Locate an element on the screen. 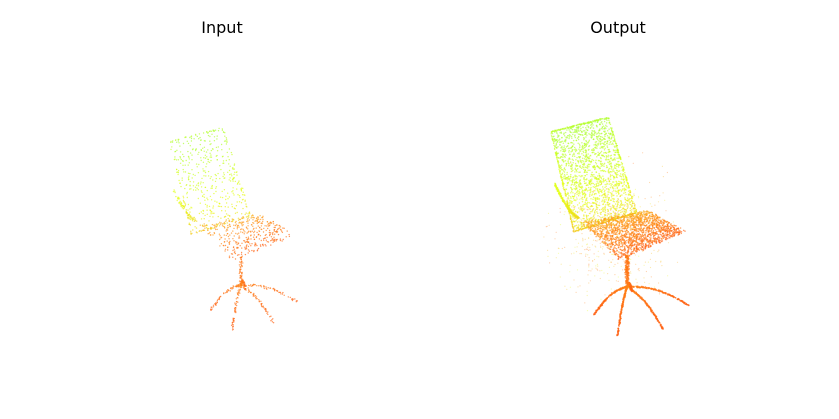 The image size is (839, 419). input-panel-title: Input is located at coordinates (222, 27).